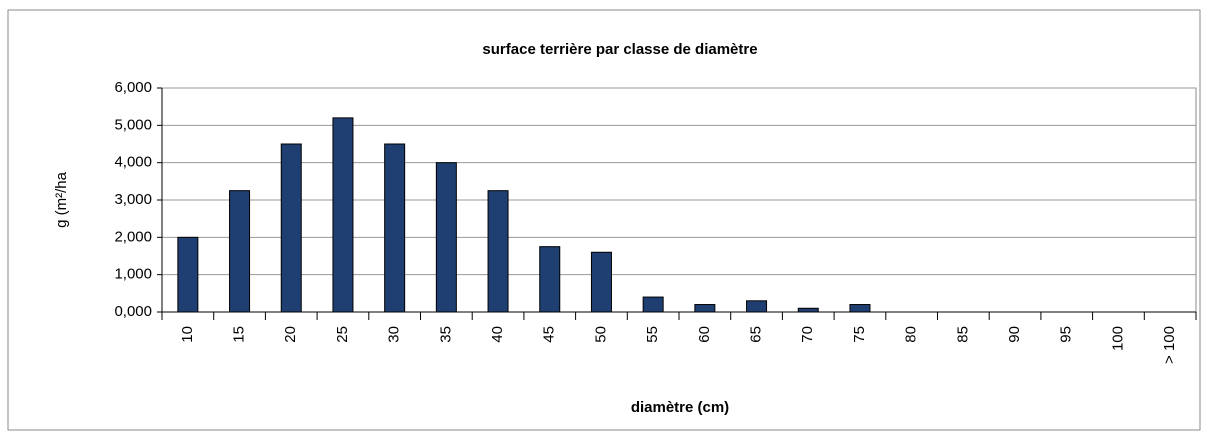  What do you see at coordinates (756, 334) in the screenshot?
I see `x-tick-label: 65` at bounding box center [756, 334].